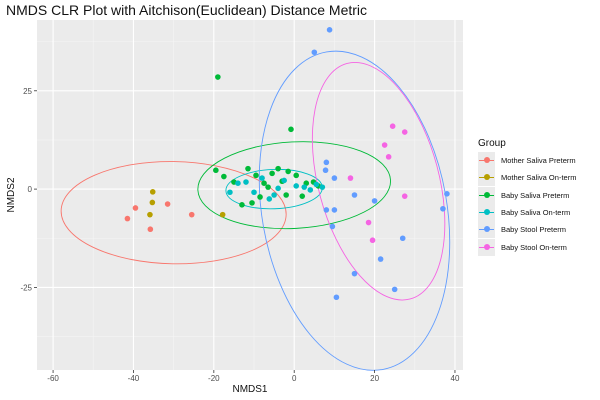 Image resolution: width=600 pixels, height=400 pixels. What do you see at coordinates (538, 230) in the screenshot?
I see `legend-item-baby-stool-preterm: Baby Stool Preterm` at bounding box center [538, 230].